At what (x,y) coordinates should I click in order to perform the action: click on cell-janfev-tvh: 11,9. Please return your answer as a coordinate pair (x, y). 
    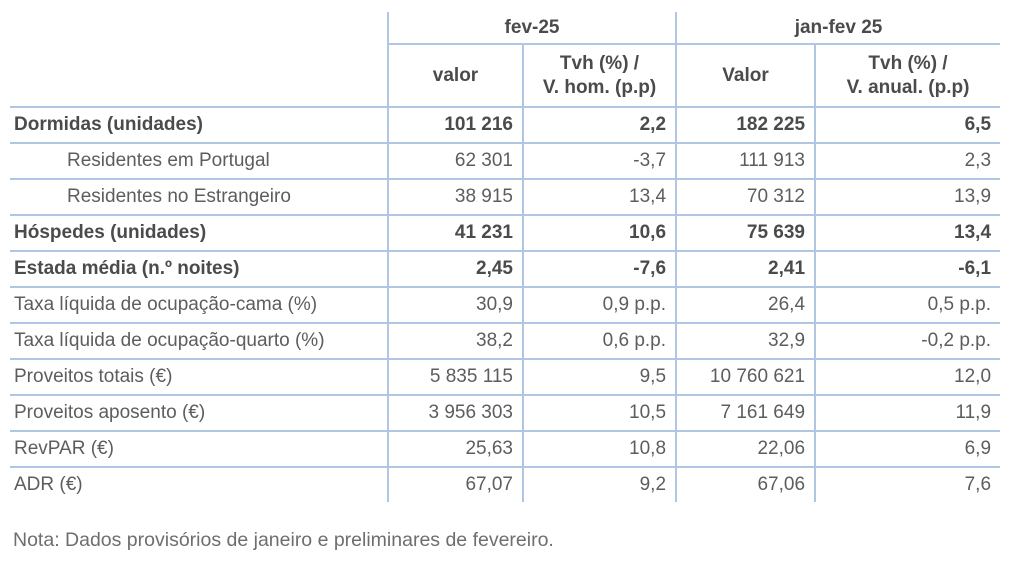
    Looking at the image, I should click on (907, 413).